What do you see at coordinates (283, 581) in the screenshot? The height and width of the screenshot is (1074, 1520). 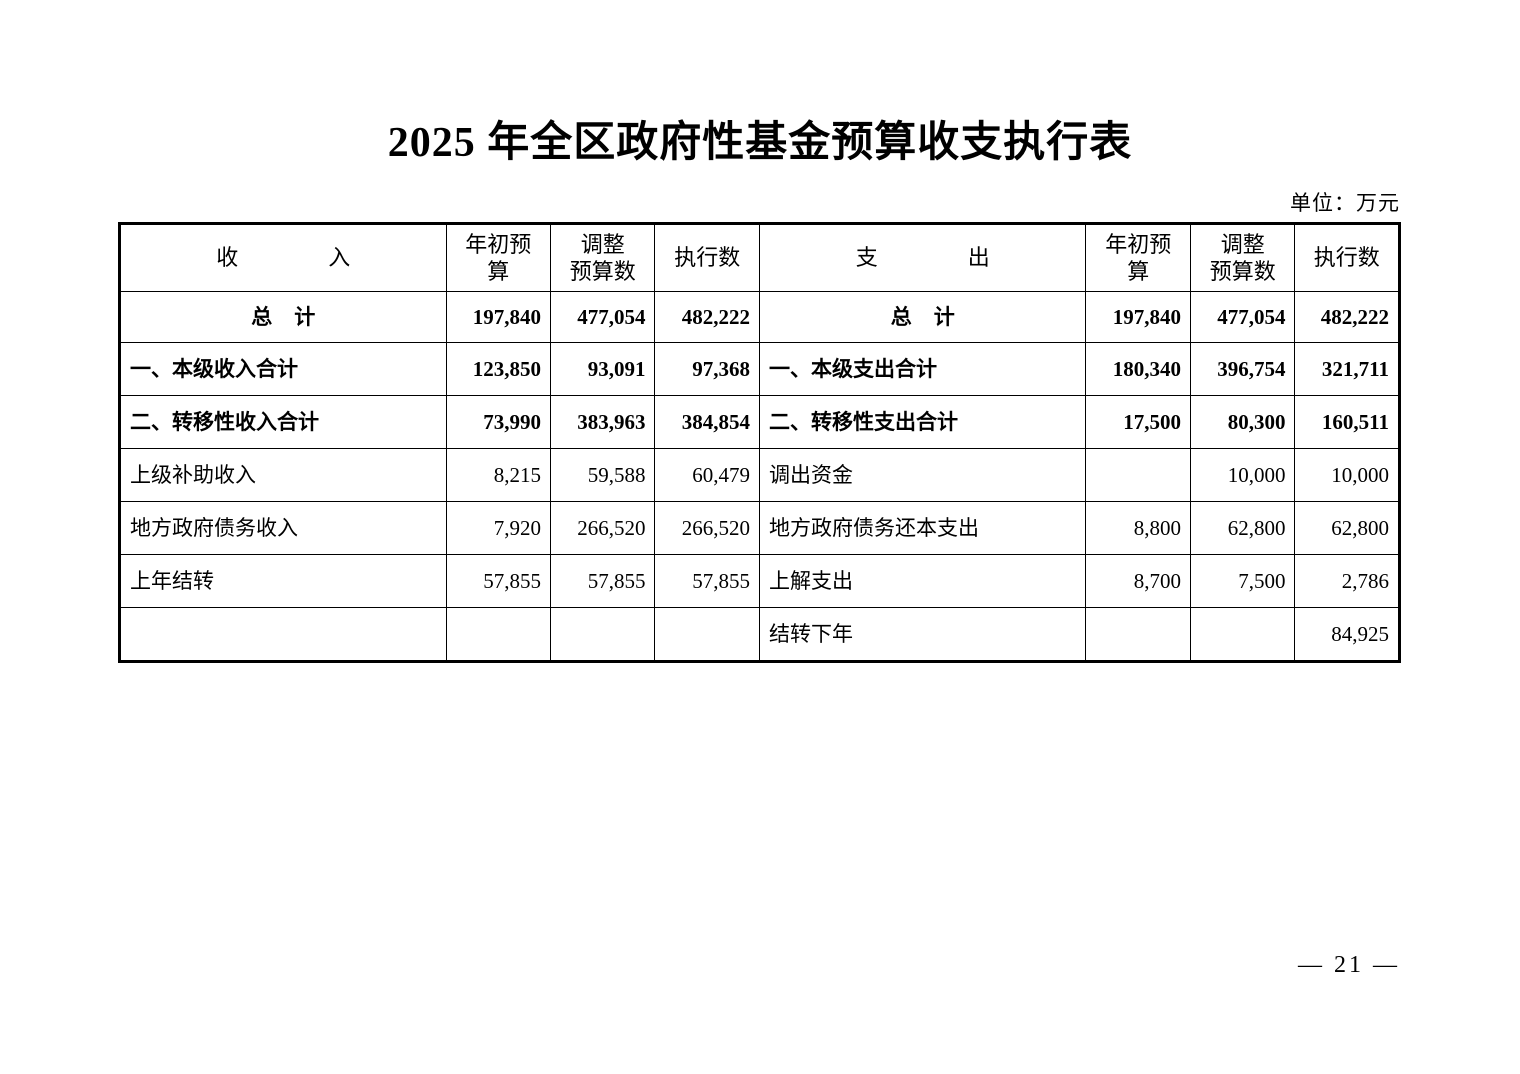 I see `row-income-label: 上年结转` at bounding box center [283, 581].